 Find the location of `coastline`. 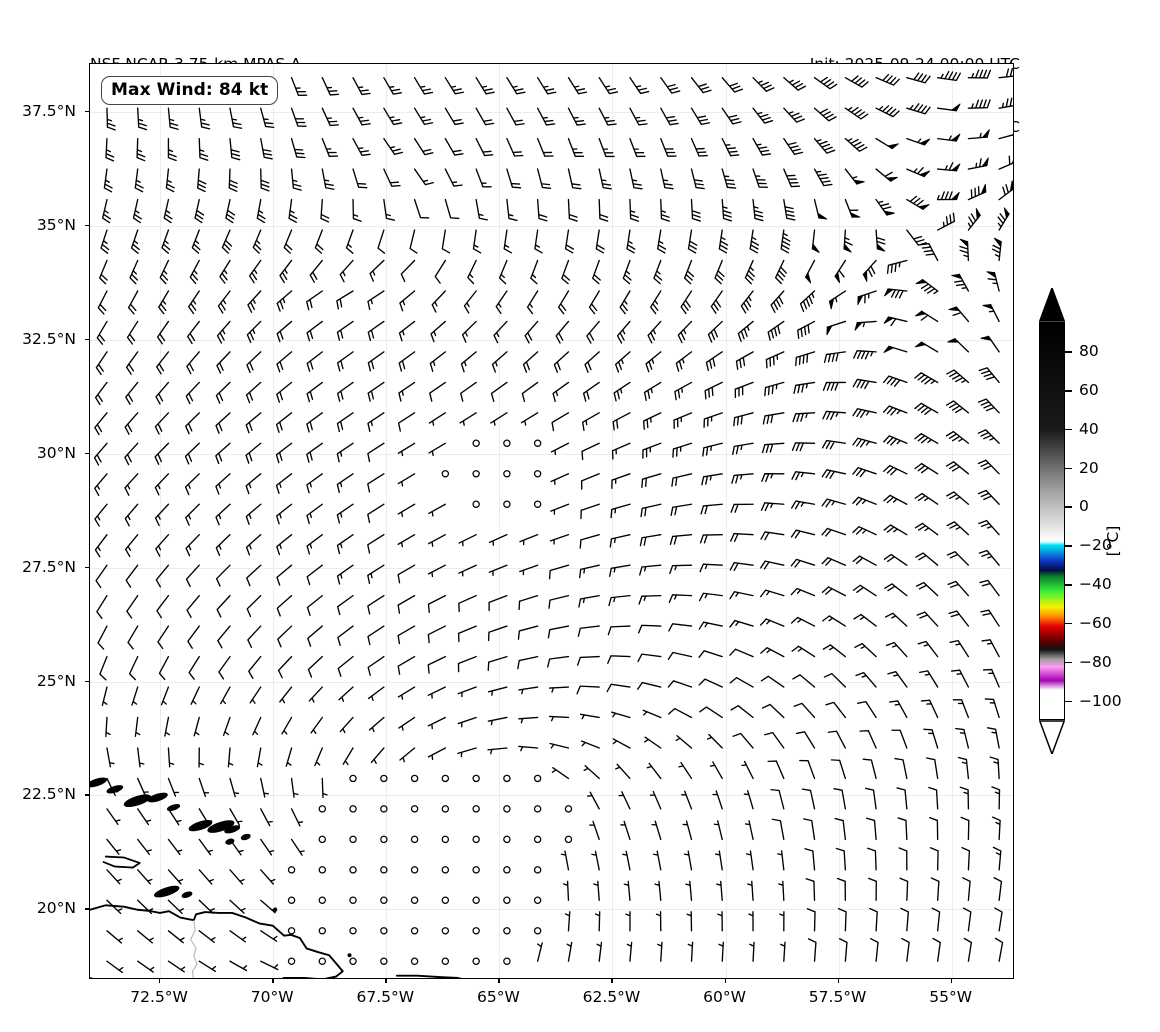

coastline is located at coordinates (428, 976).